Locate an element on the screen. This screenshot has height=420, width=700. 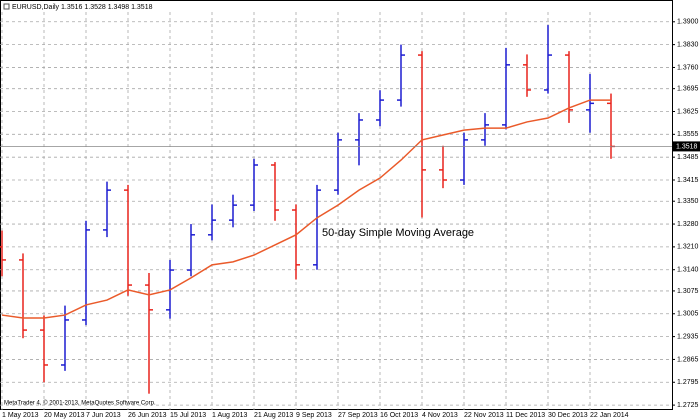
y-tick-label: 1.3075 is located at coordinates (688, 291).